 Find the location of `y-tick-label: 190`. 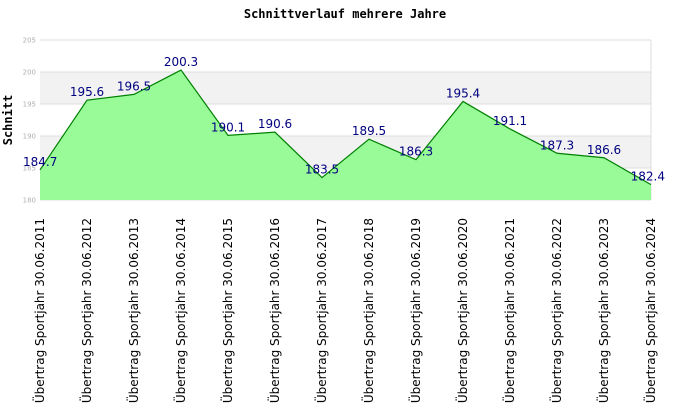

y-tick-label: 190 is located at coordinates (29, 137).